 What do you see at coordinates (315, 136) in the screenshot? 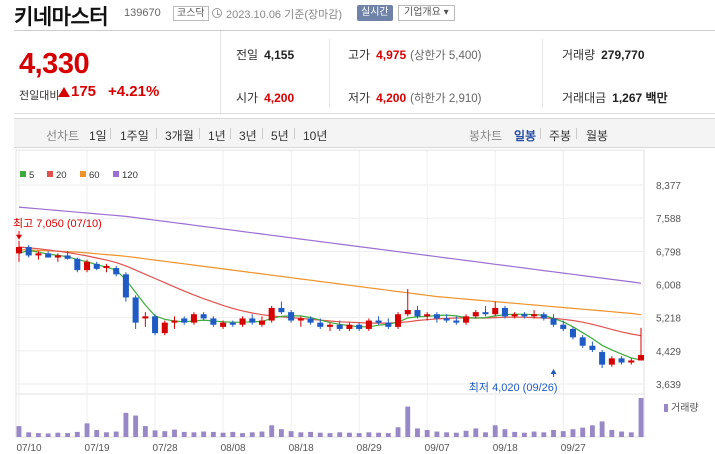
I see `period-10y: 10년` at bounding box center [315, 136].